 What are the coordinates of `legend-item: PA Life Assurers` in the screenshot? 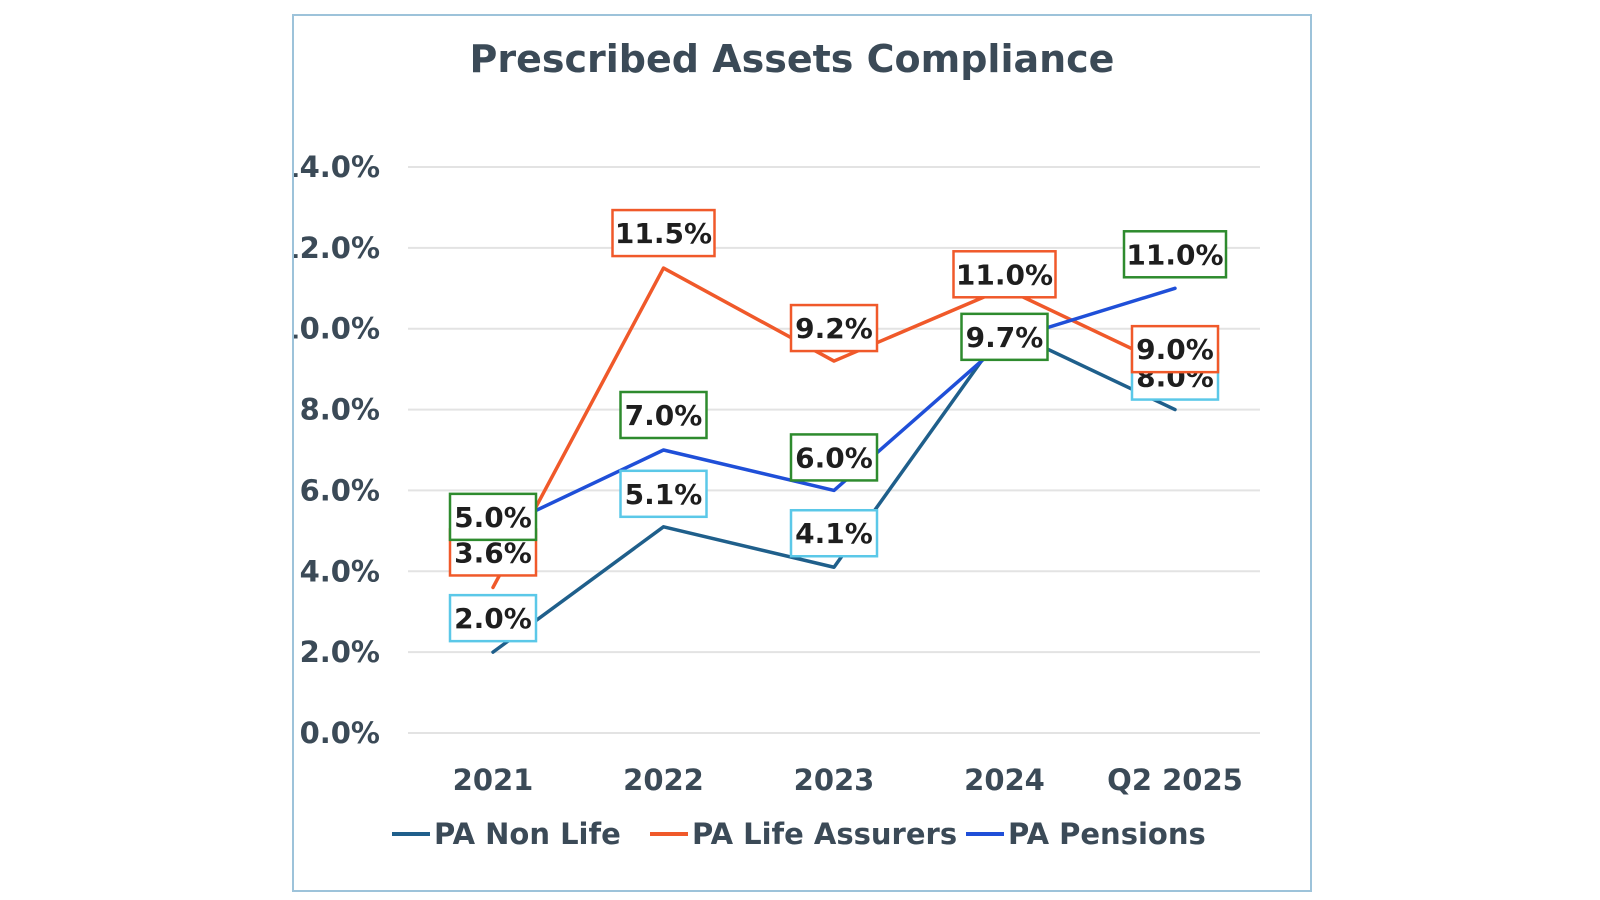 It's located at (803, 834).